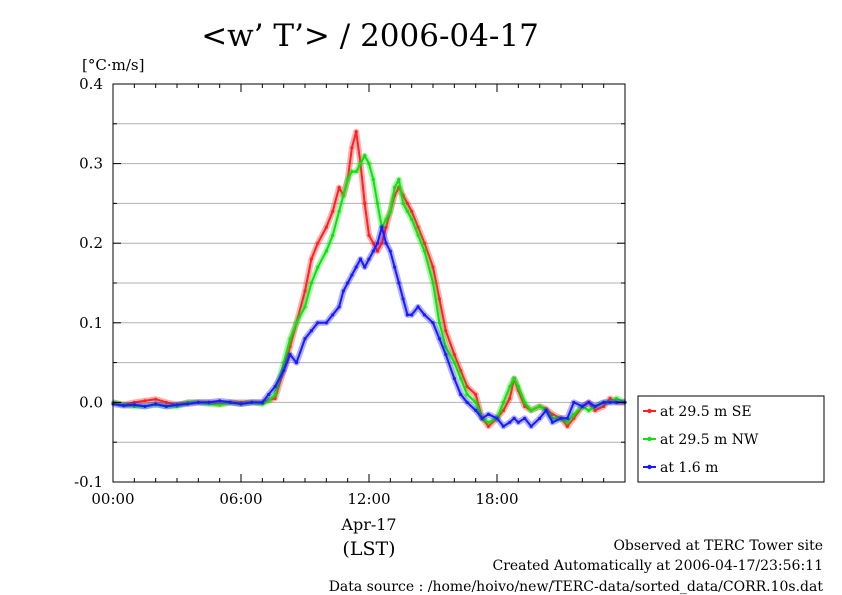 Image resolution: width=842 pixels, height=595 pixels. I want to click on legend-item: at 29.5 m SE, so click(697, 412).